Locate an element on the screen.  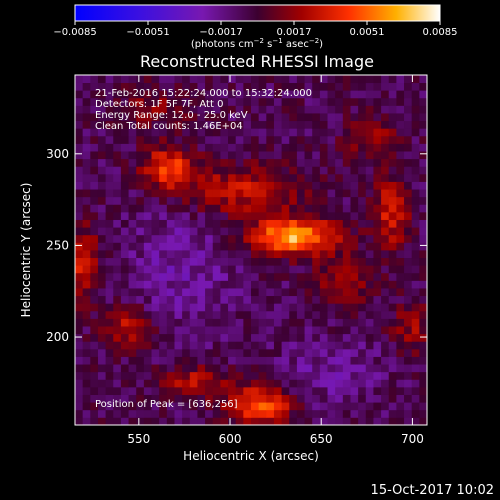
colorbar-tick-label: −0.0051 is located at coordinates (147, 32).